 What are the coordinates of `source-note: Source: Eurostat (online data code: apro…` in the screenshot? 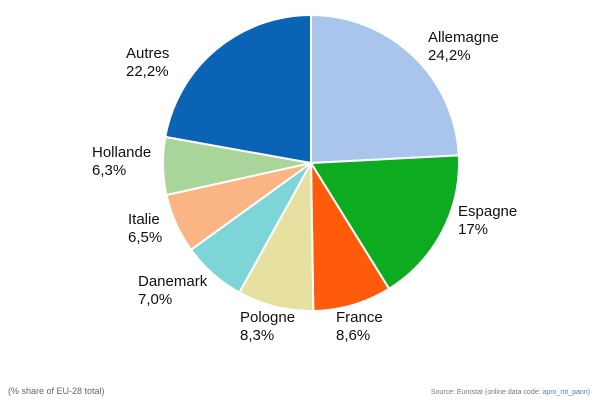 It's located at (510, 392).